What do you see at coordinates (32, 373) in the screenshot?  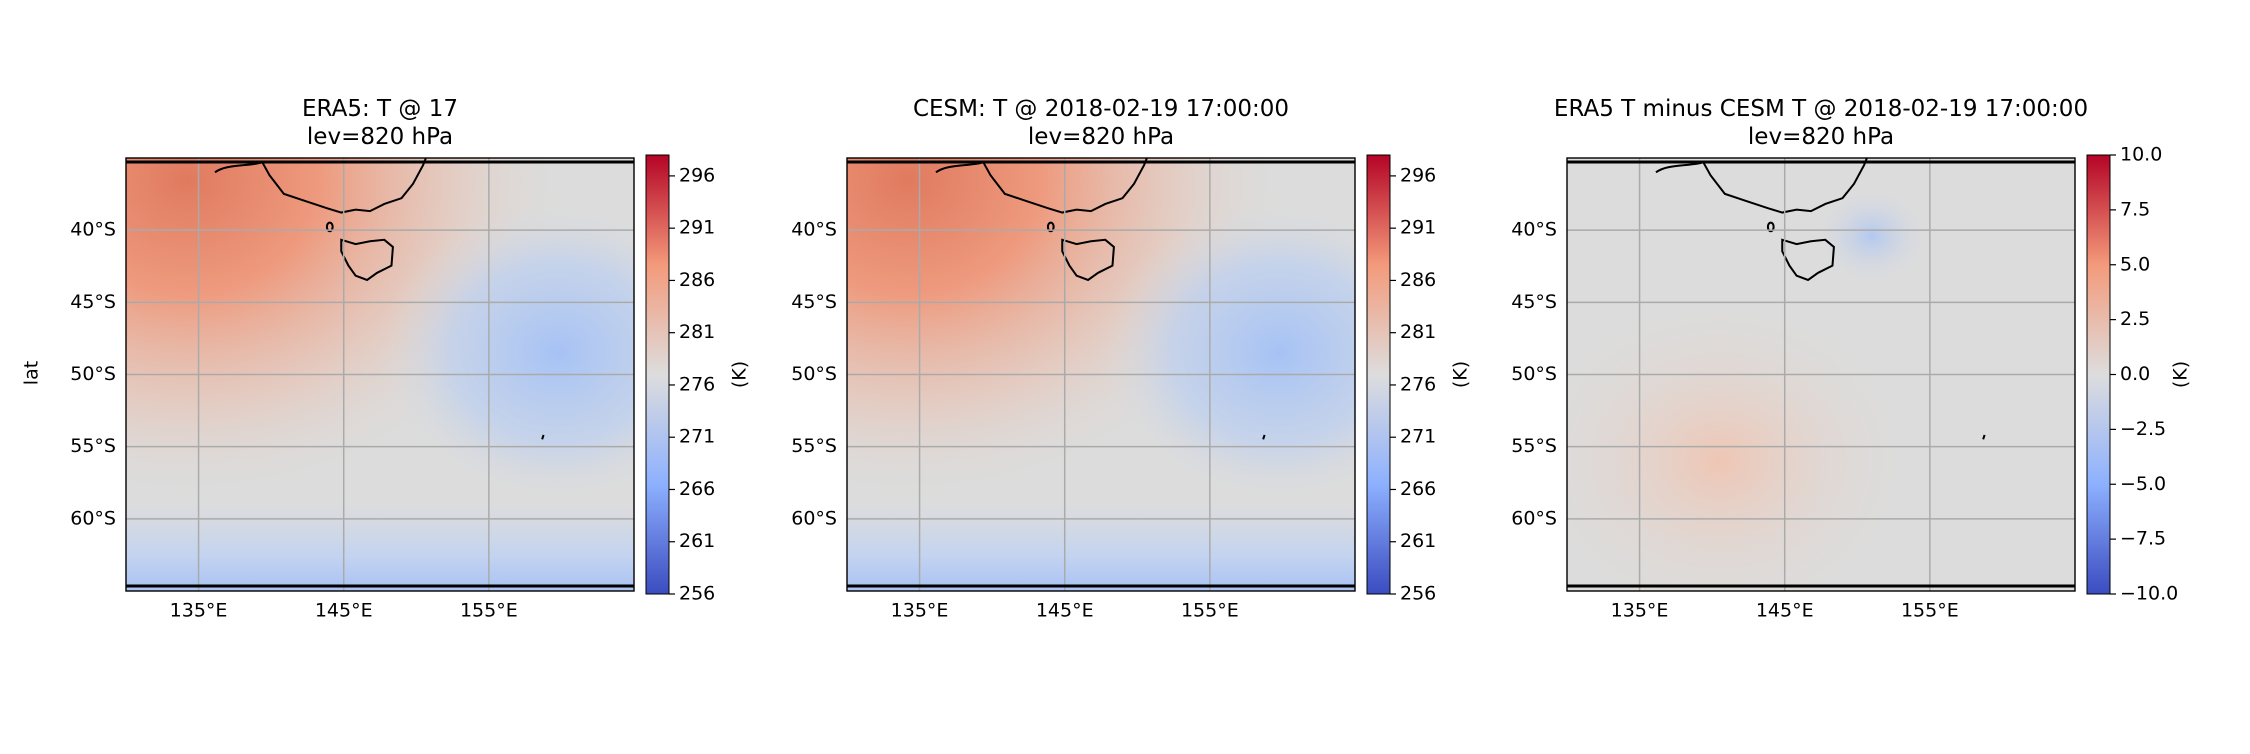 I see `y-axis-label: lat` at bounding box center [32, 373].